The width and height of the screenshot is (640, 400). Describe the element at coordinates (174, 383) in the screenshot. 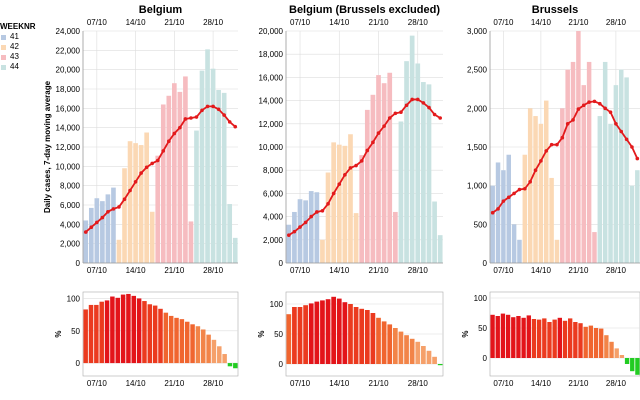

I see `x-tick-label-lower: 21/10` at that location.